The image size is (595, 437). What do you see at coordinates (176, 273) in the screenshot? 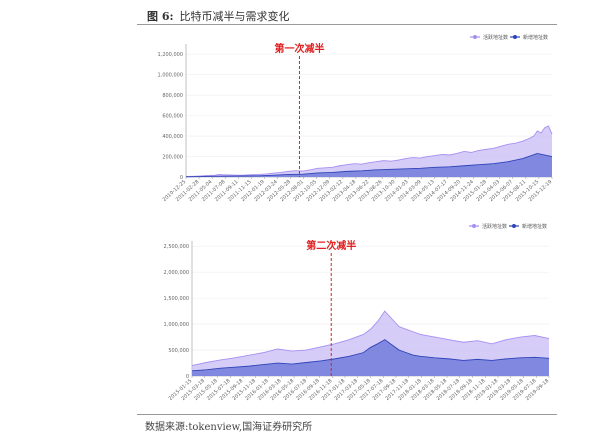
I see `y-tick-label: 2,000,000` at bounding box center [176, 273].